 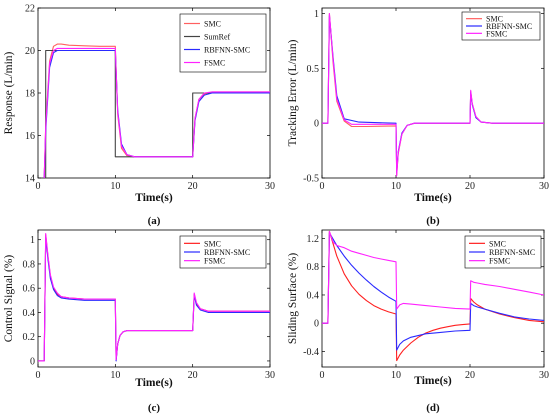 I want to click on series-line-sumref, so click(x=157, y=113).